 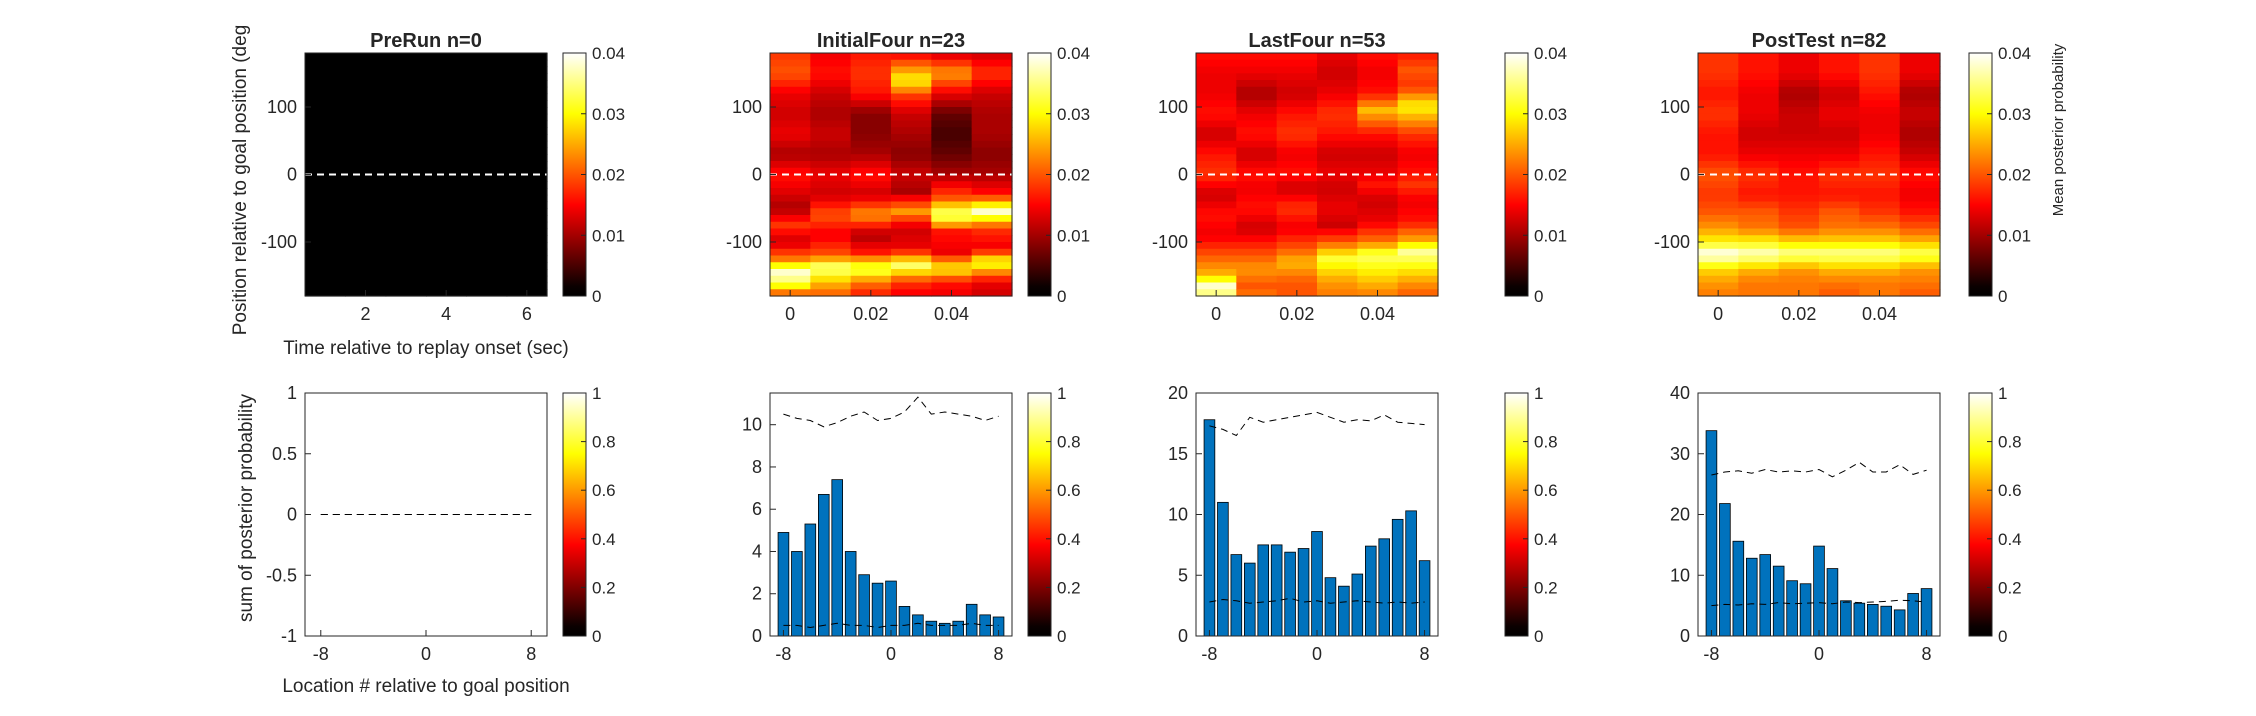 What do you see at coordinates (2010, 539) in the screenshot?
I see `colorbar-tick-label: 0.4` at bounding box center [2010, 539].